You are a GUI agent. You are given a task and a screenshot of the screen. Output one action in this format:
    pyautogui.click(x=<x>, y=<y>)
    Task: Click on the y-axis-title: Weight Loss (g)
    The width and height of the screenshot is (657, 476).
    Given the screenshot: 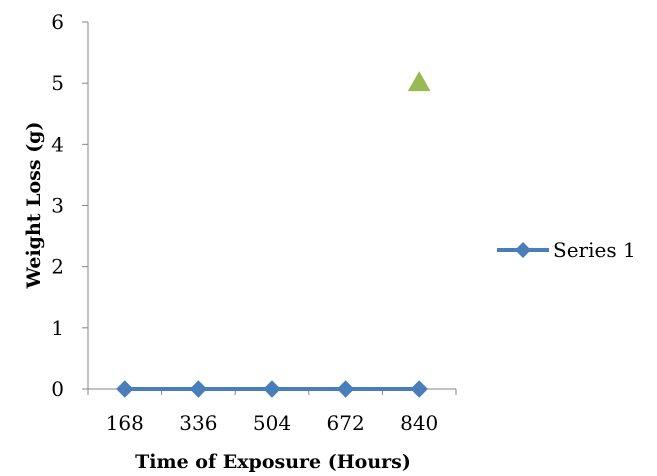 What is the action you would take?
    pyautogui.click(x=34, y=206)
    